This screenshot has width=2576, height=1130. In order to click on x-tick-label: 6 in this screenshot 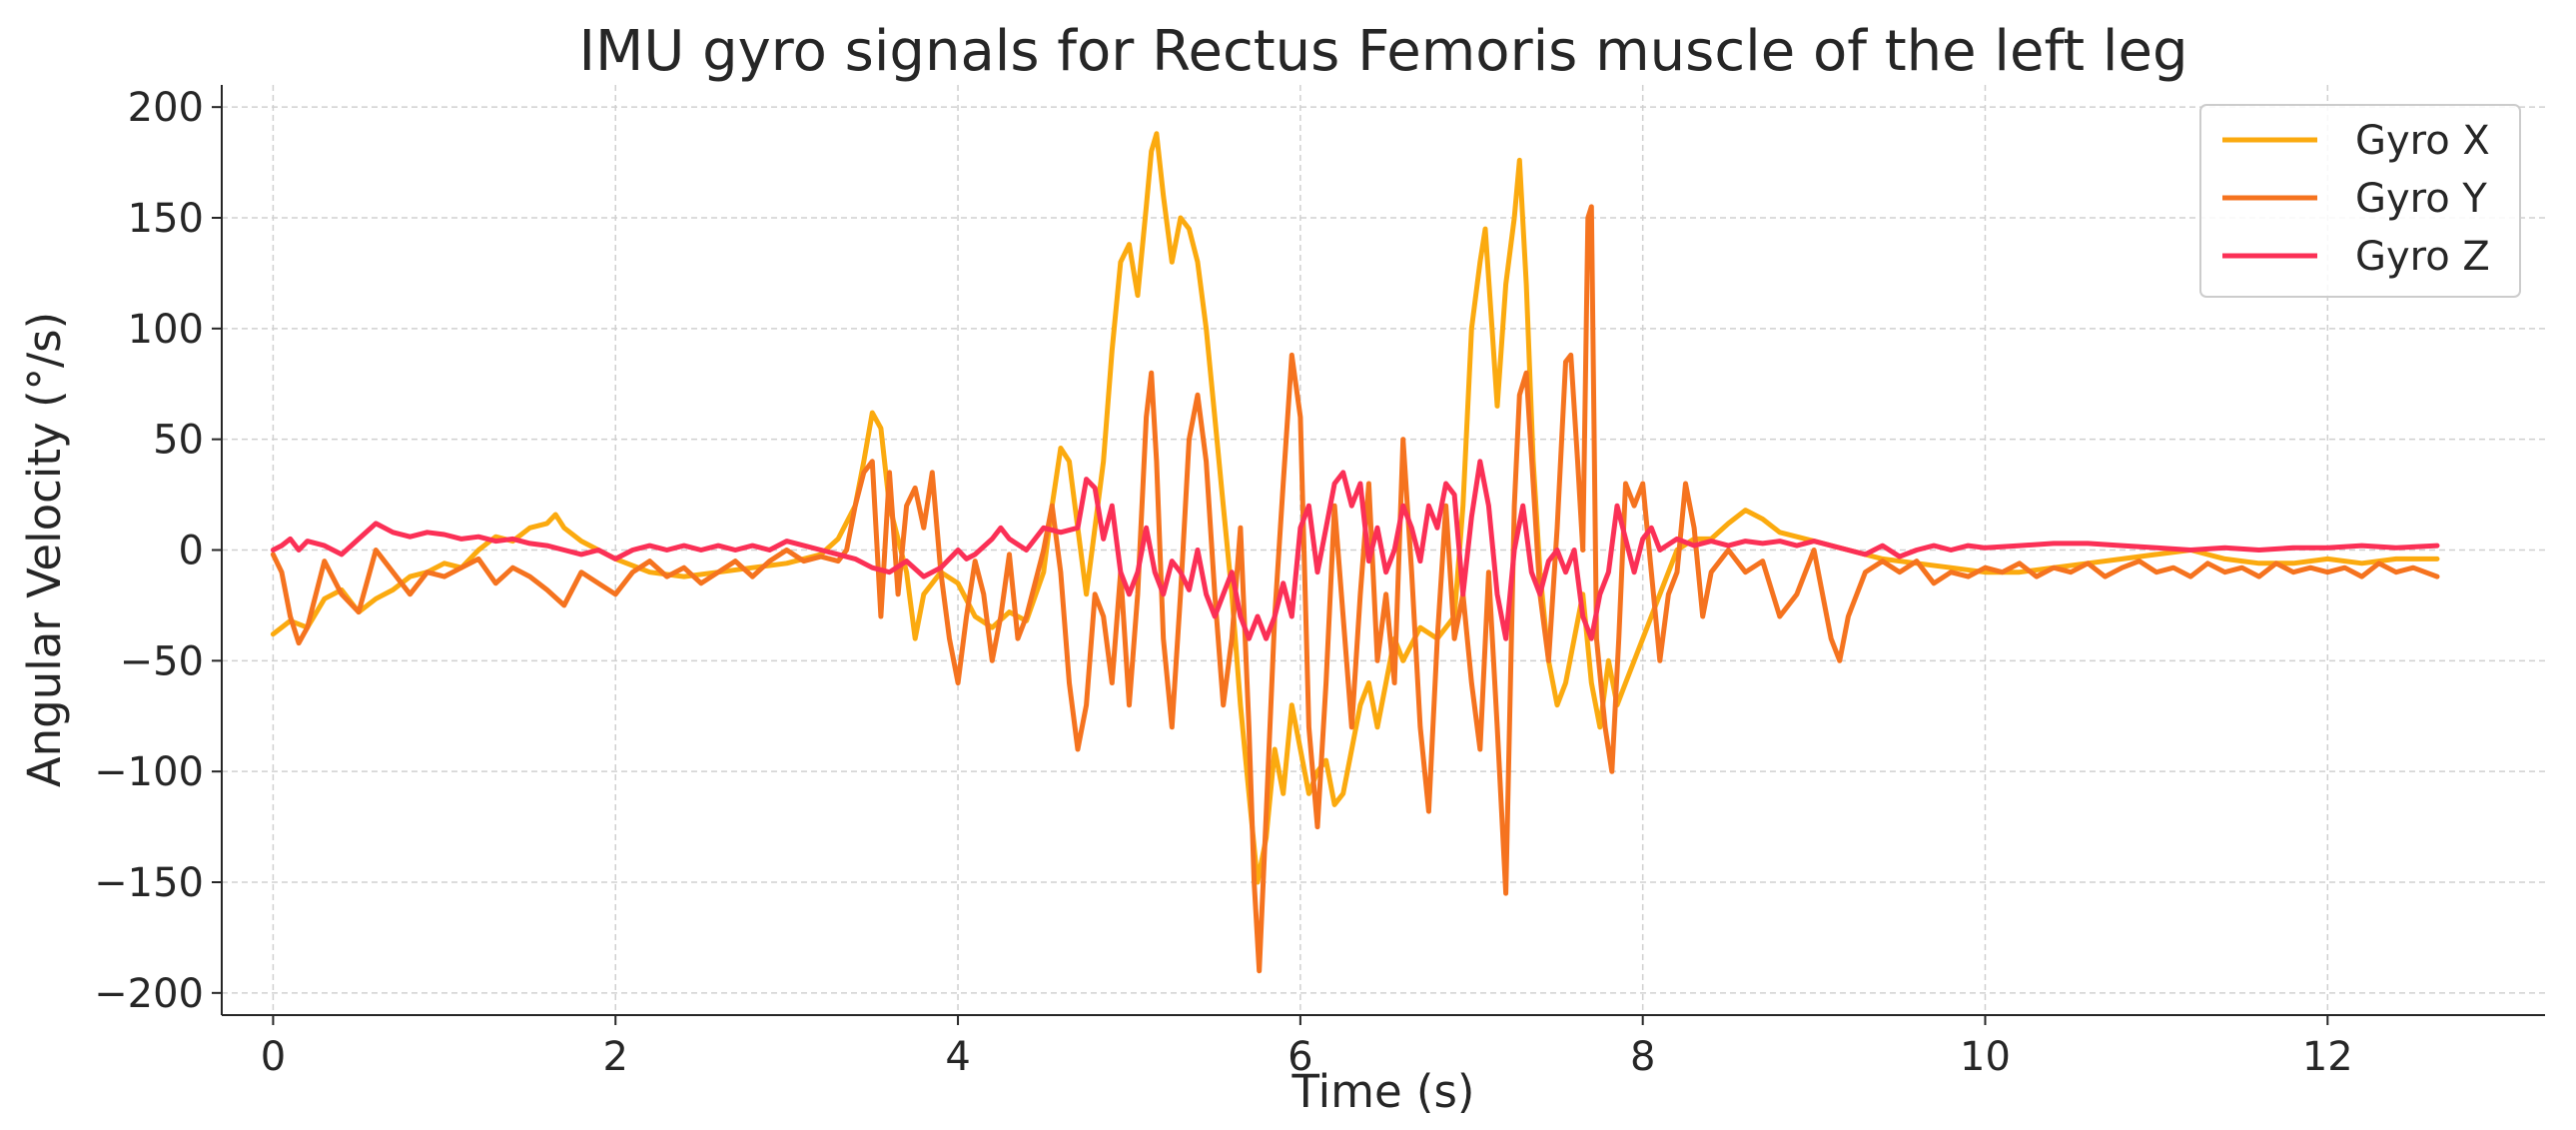, I will do `click(1300, 1057)`.